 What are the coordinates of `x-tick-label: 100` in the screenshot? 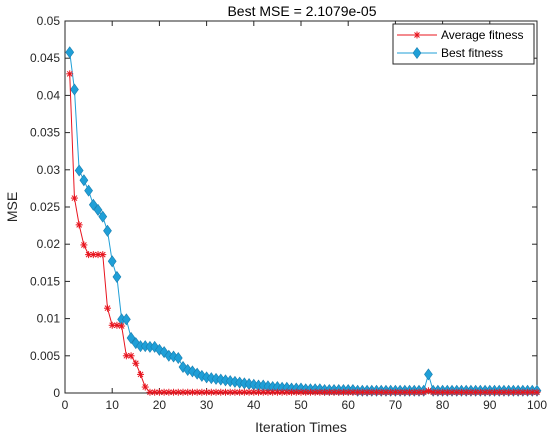 It's located at (537, 405).